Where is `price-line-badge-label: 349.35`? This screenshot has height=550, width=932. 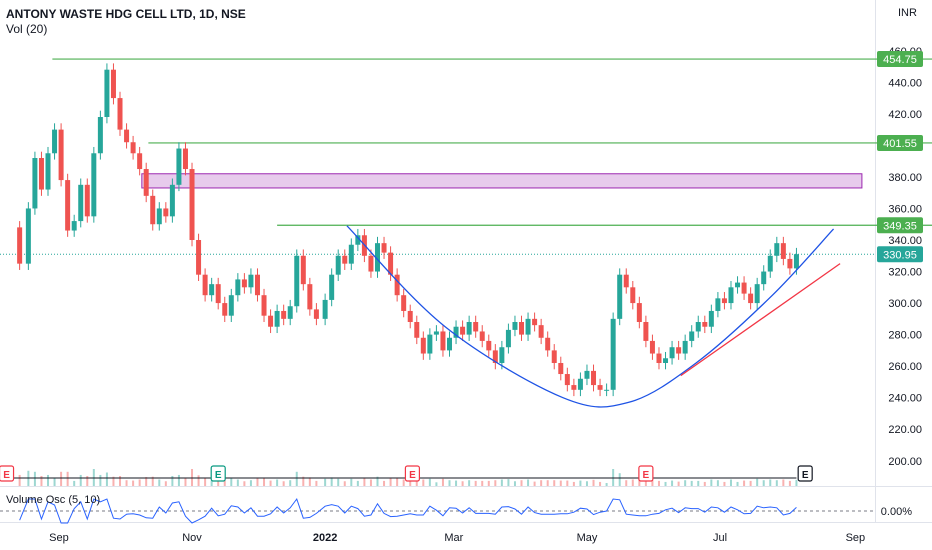
price-line-badge-label: 349.35 is located at coordinates (900, 226).